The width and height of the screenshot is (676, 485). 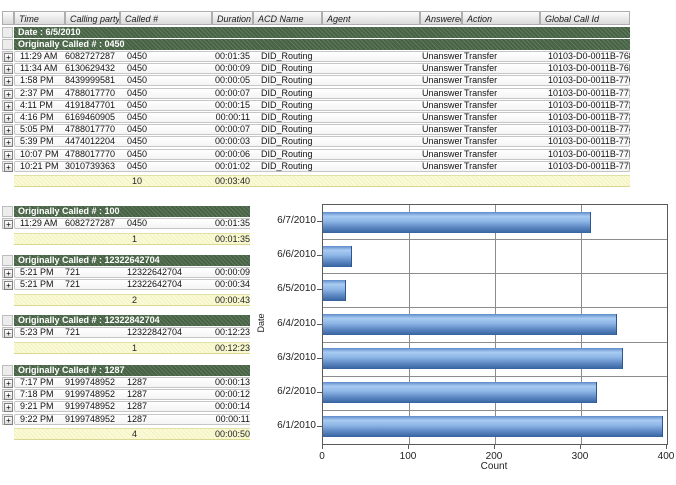 I want to click on column-header-time: Time, so click(x=39, y=18).